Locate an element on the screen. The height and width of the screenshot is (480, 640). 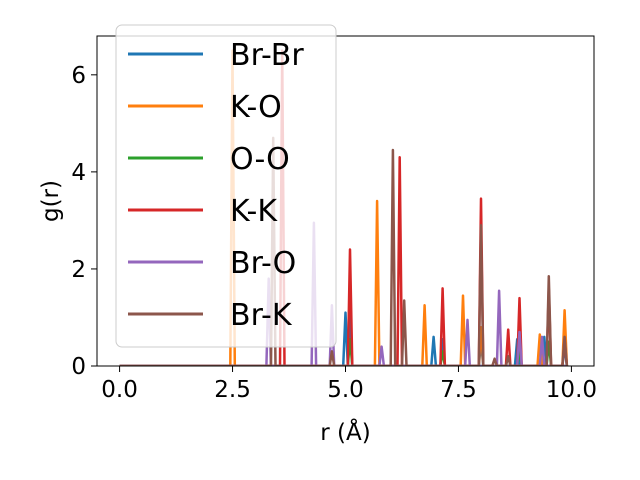
legend-label: Br-Br is located at coordinates (267, 55).